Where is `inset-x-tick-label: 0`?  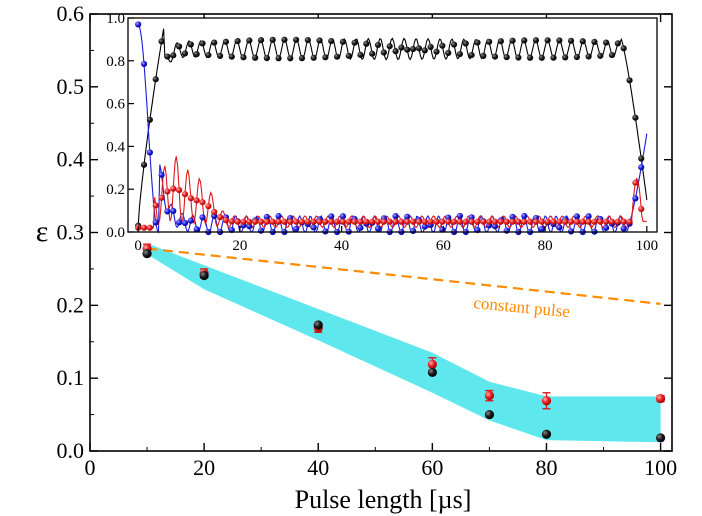
inset-x-tick-label: 0 is located at coordinates (138, 246).